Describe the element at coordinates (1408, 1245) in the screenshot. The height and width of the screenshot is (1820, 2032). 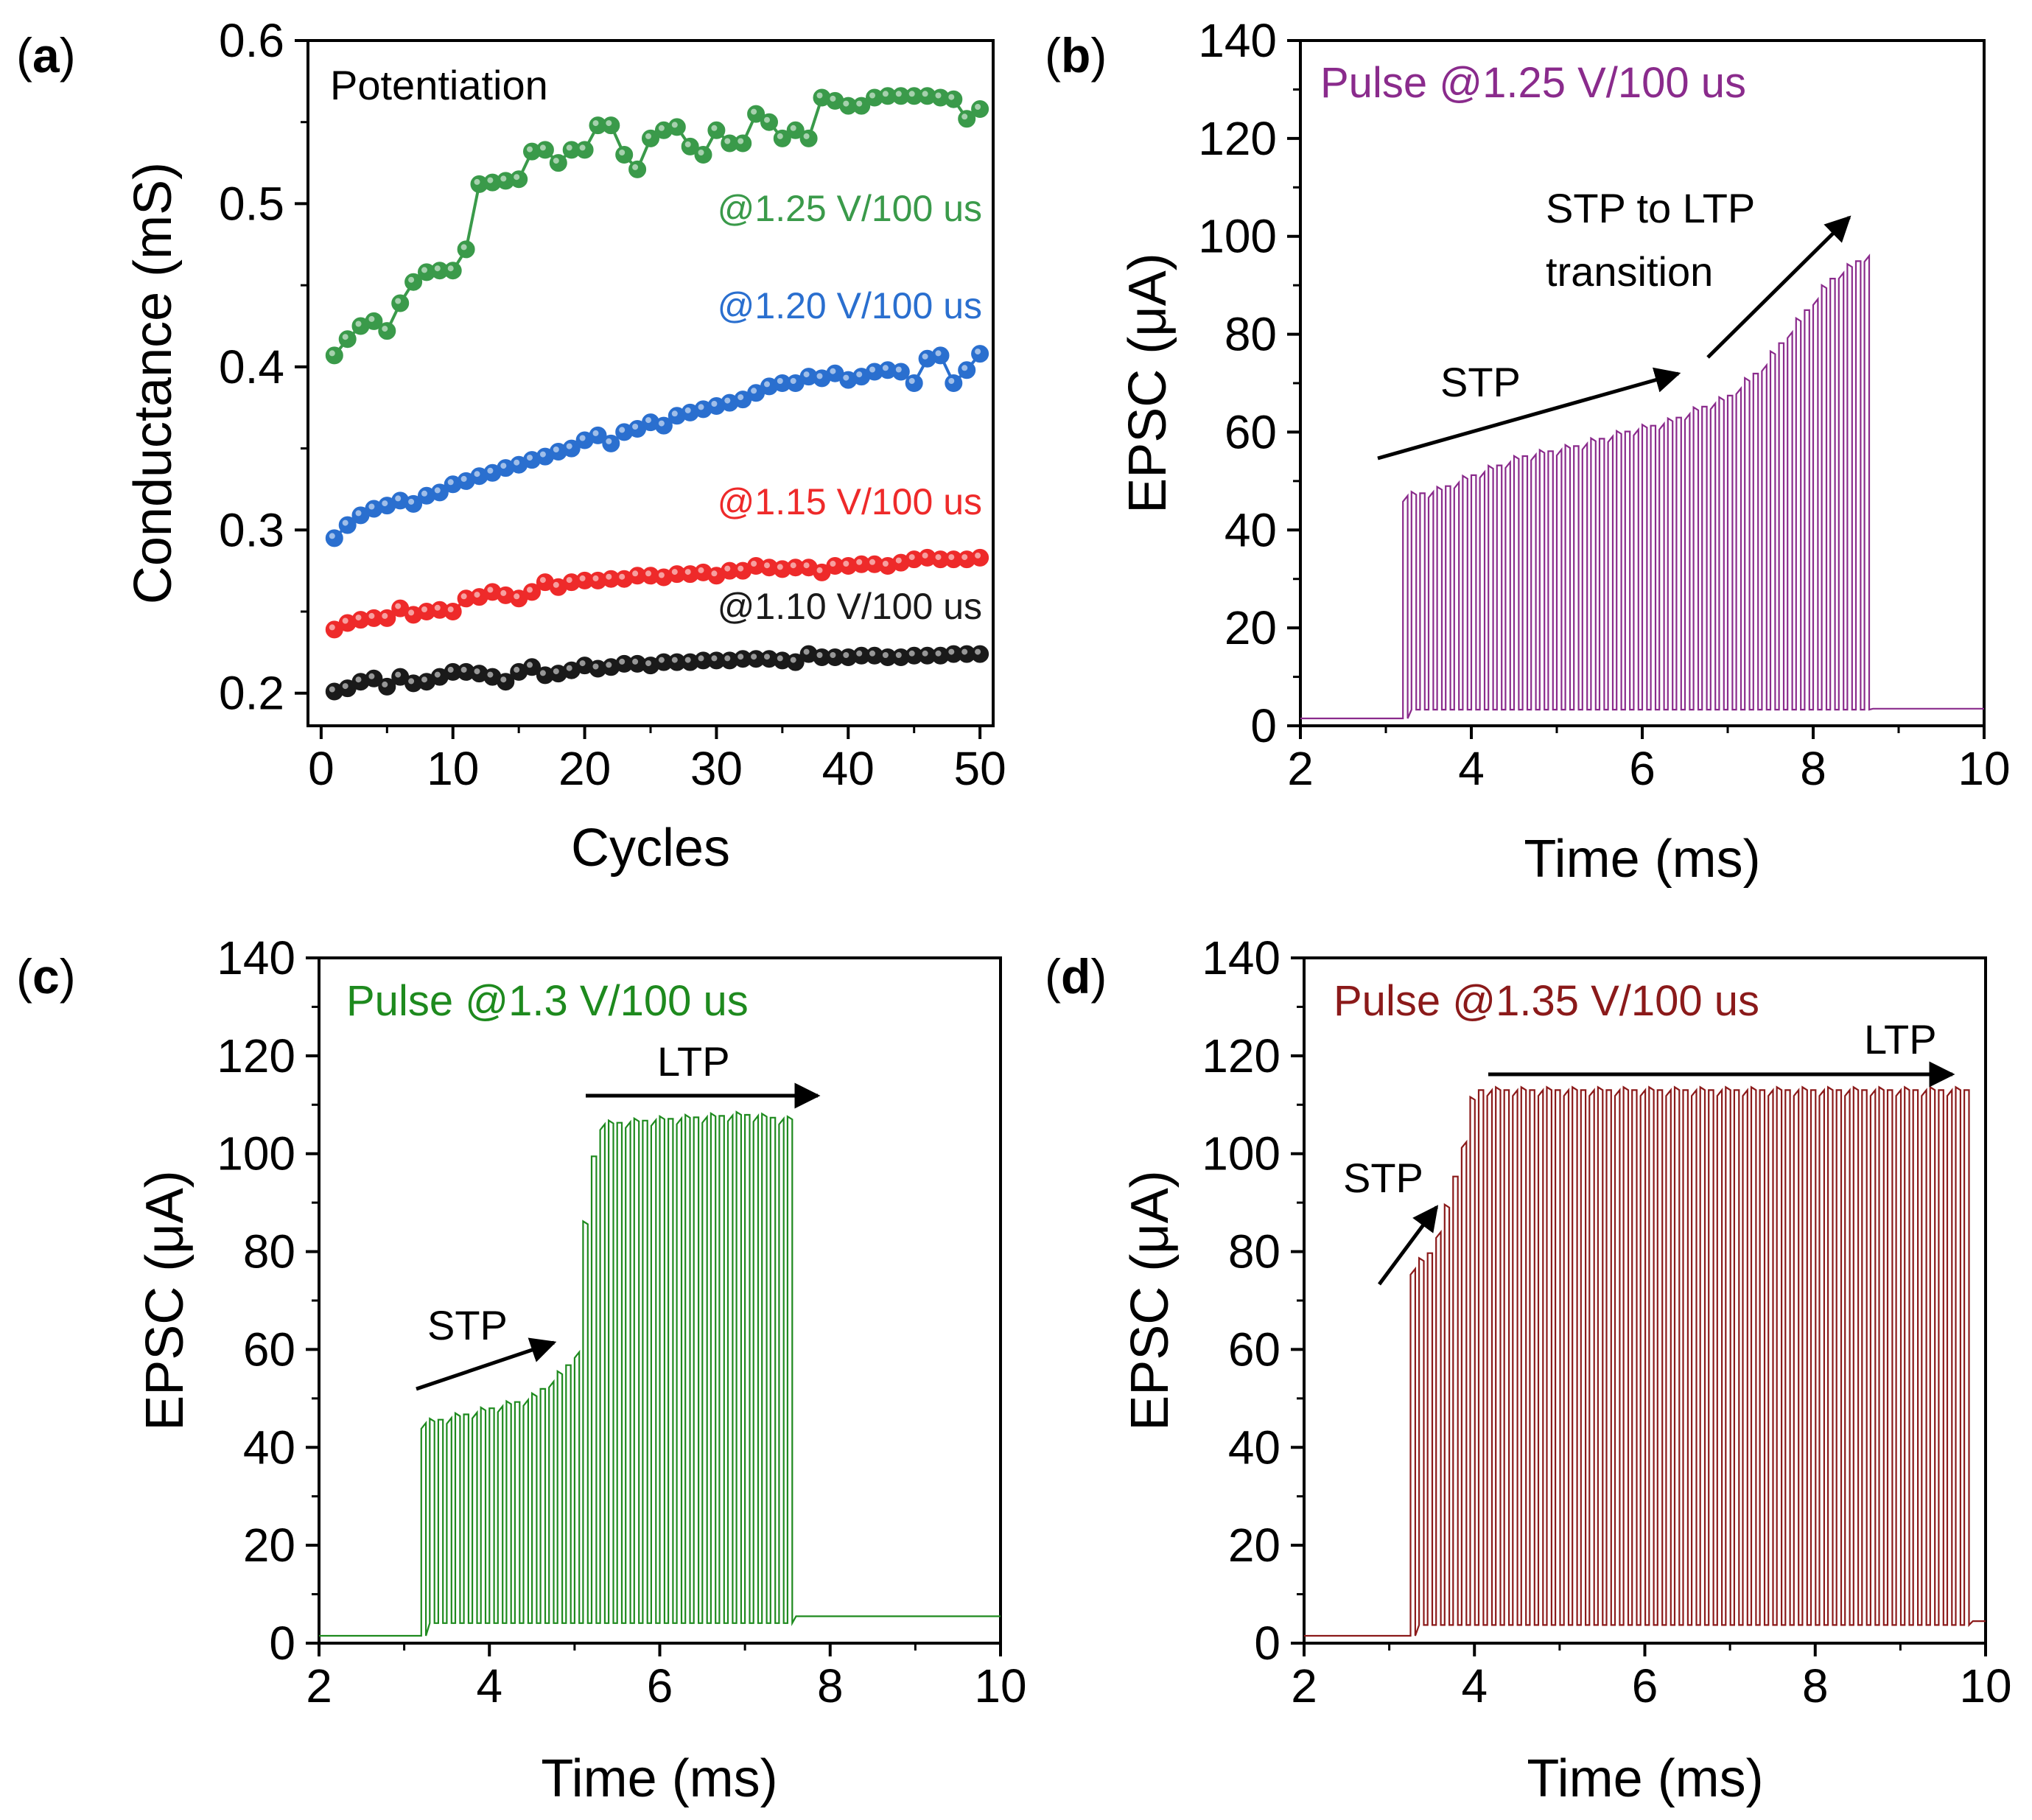
I see `panel-d-stp-arrow` at that location.